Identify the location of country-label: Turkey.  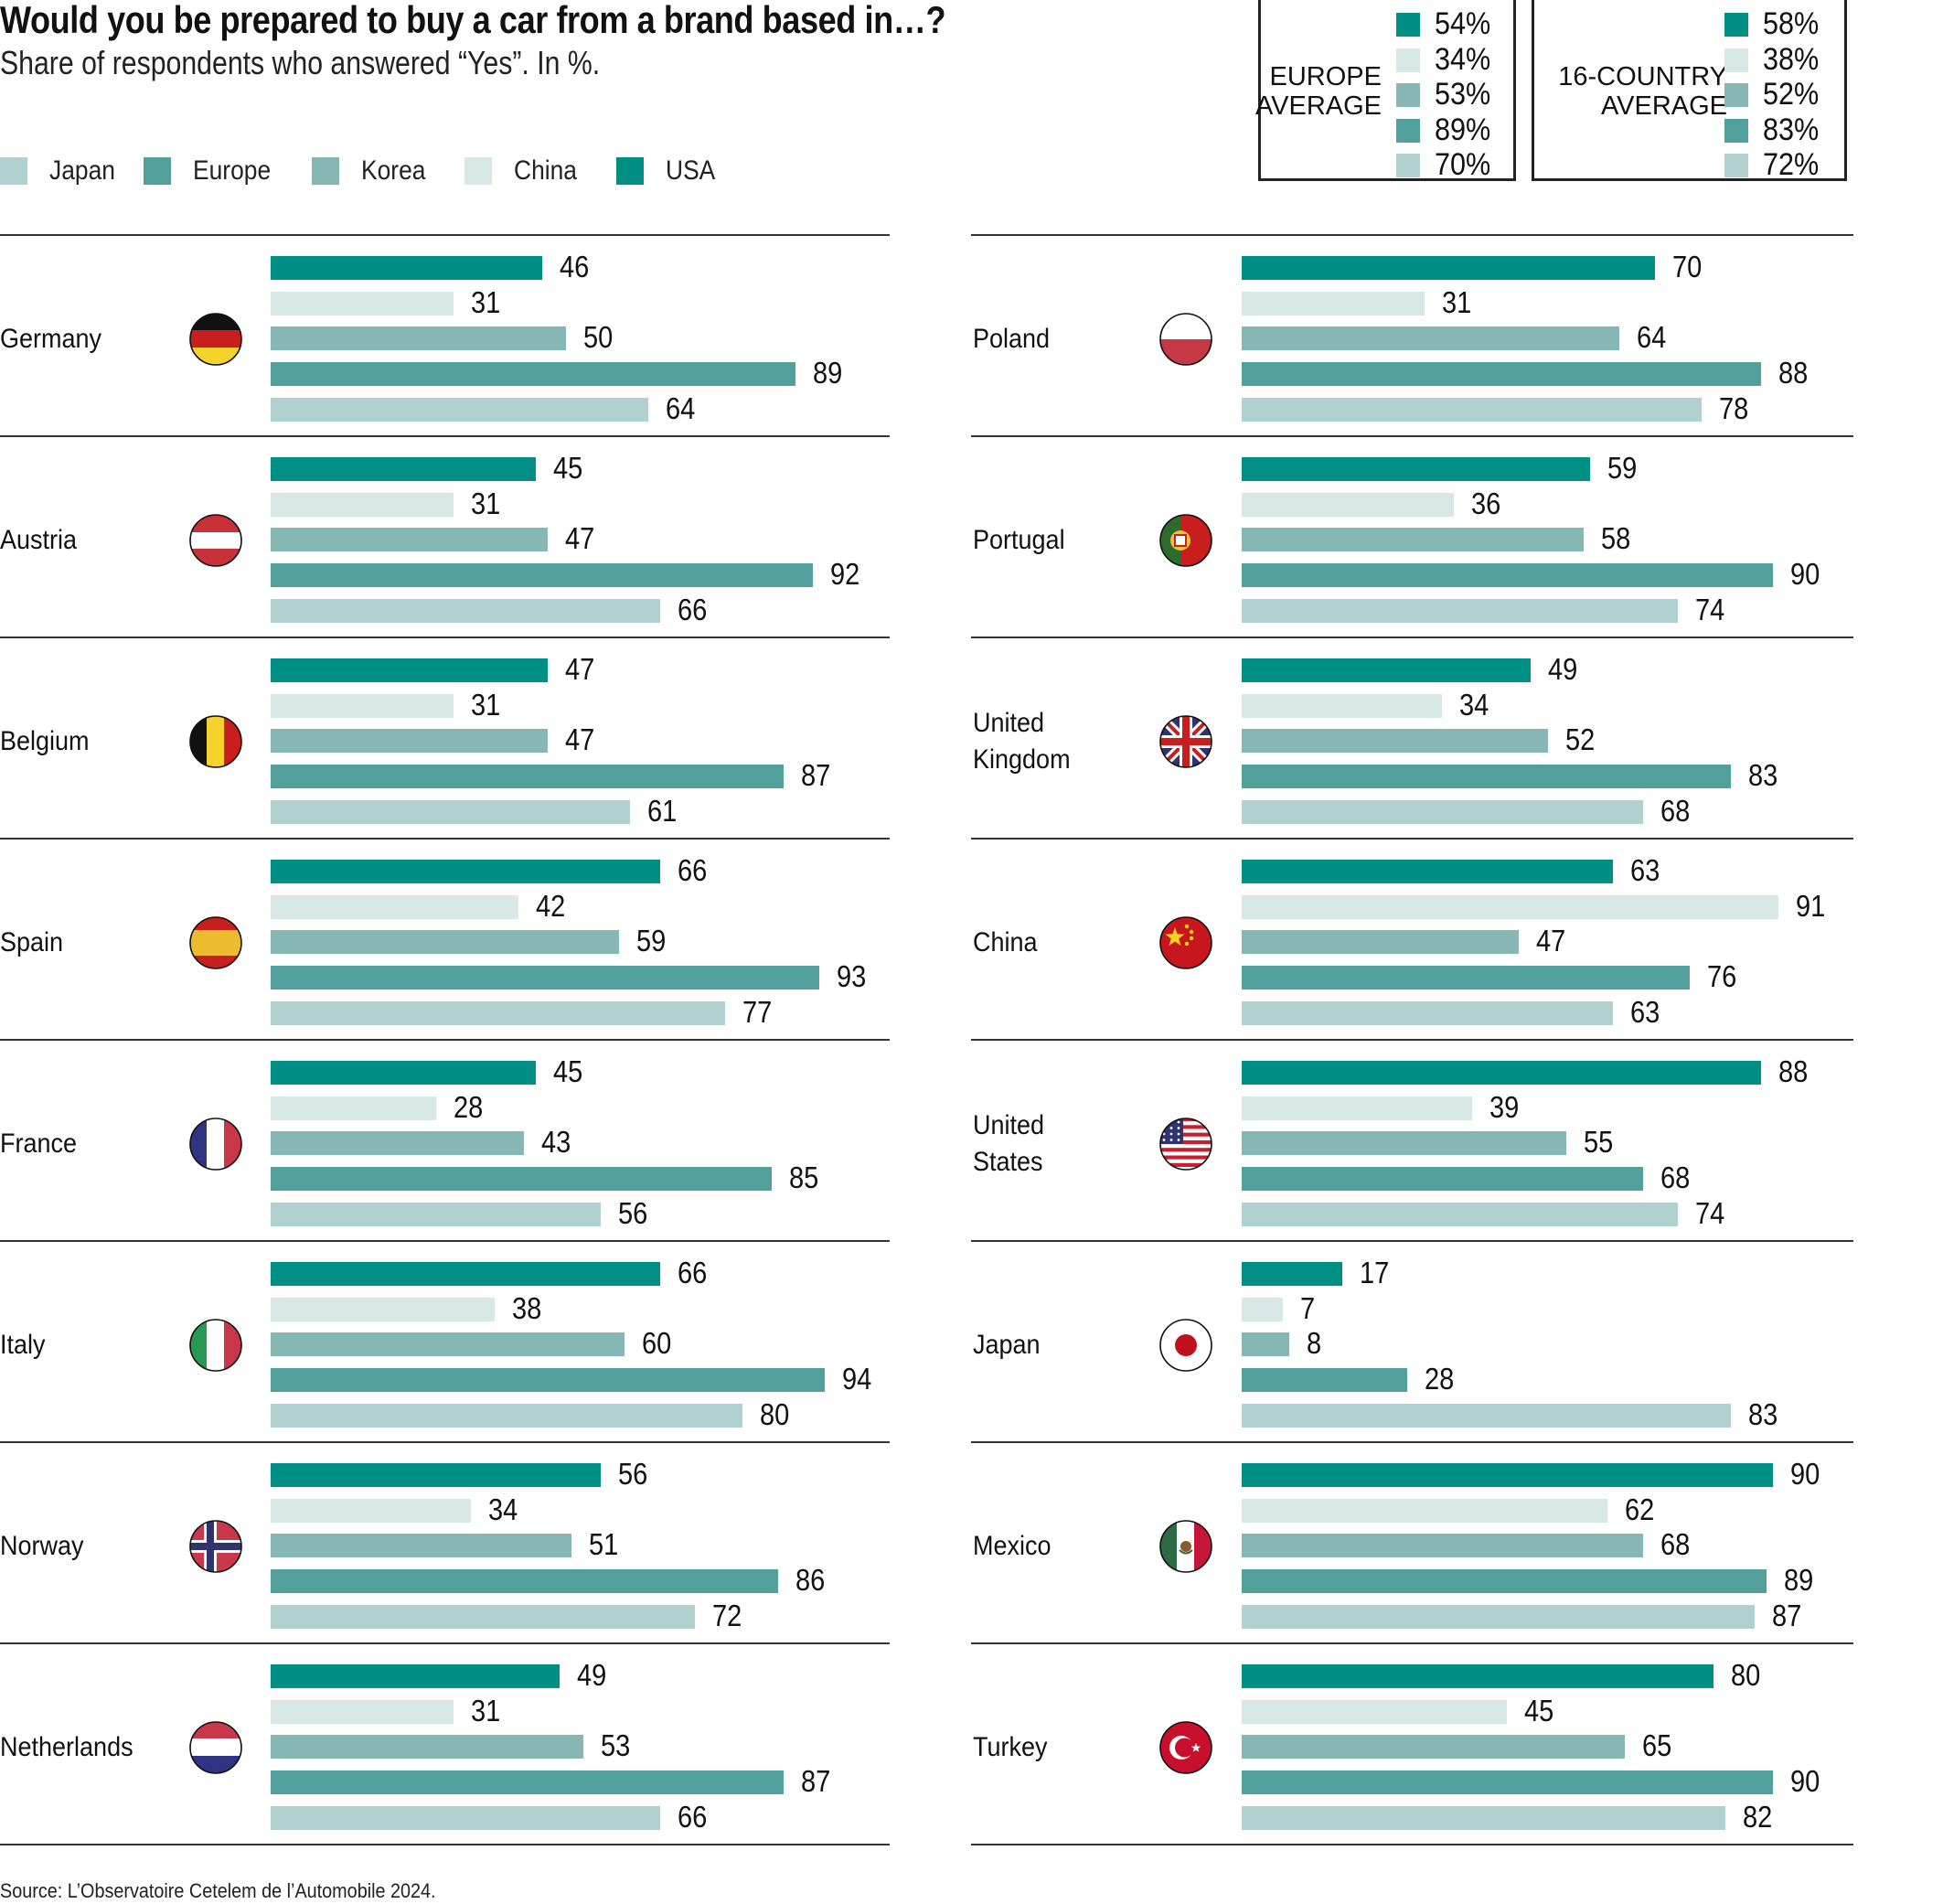
(1010, 1747).